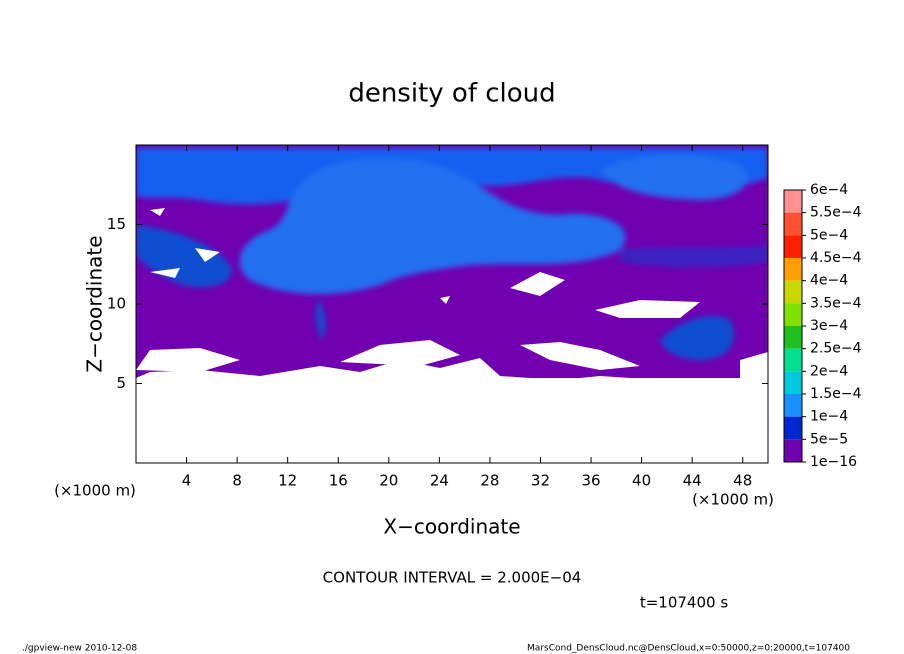 This screenshot has height=654, width=904. Describe the element at coordinates (116, 224) in the screenshot. I see `y-tick-label: 15` at that location.